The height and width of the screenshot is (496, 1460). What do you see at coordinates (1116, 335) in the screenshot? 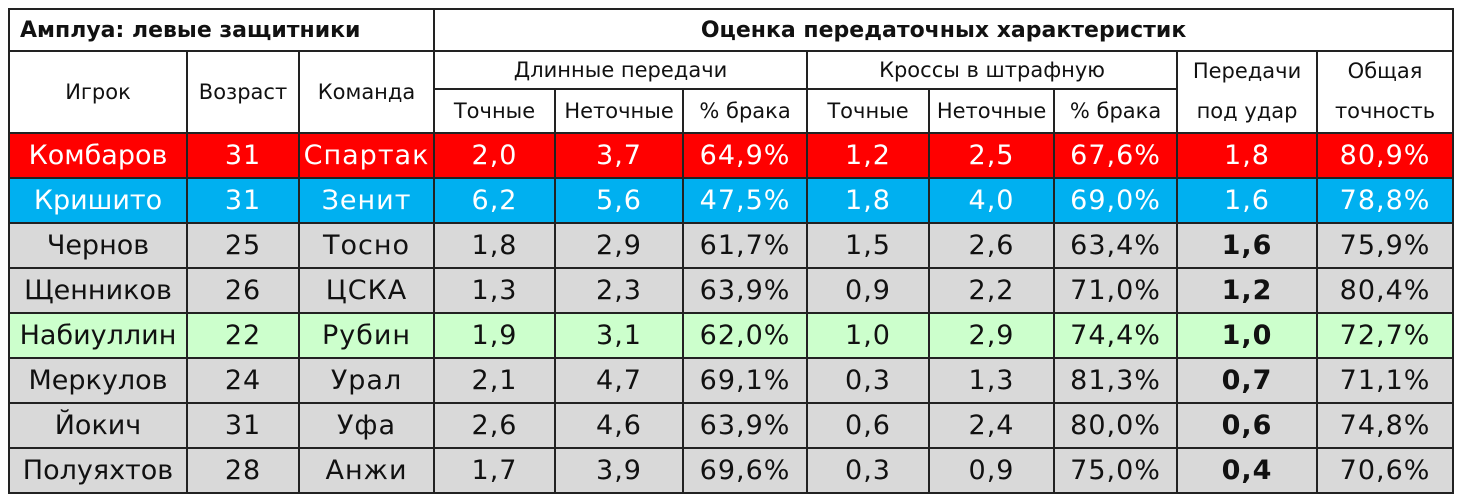
I see `cell: 74,4%` at bounding box center [1116, 335].